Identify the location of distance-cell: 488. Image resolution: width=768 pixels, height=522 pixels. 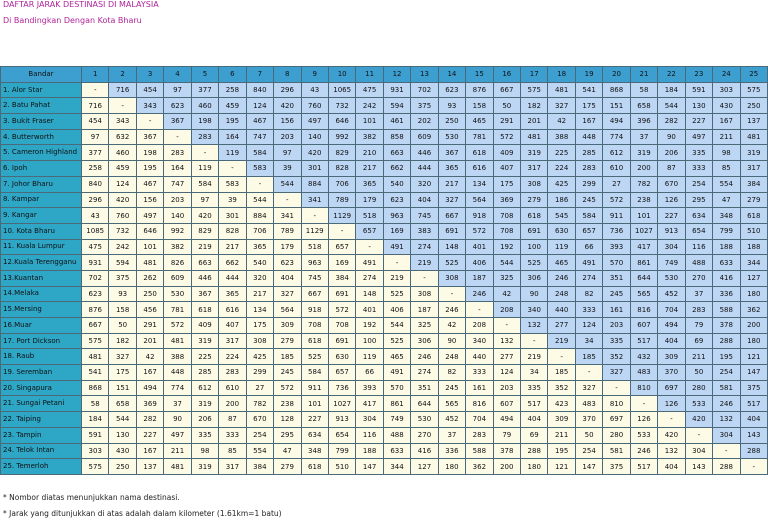
(699, 262).